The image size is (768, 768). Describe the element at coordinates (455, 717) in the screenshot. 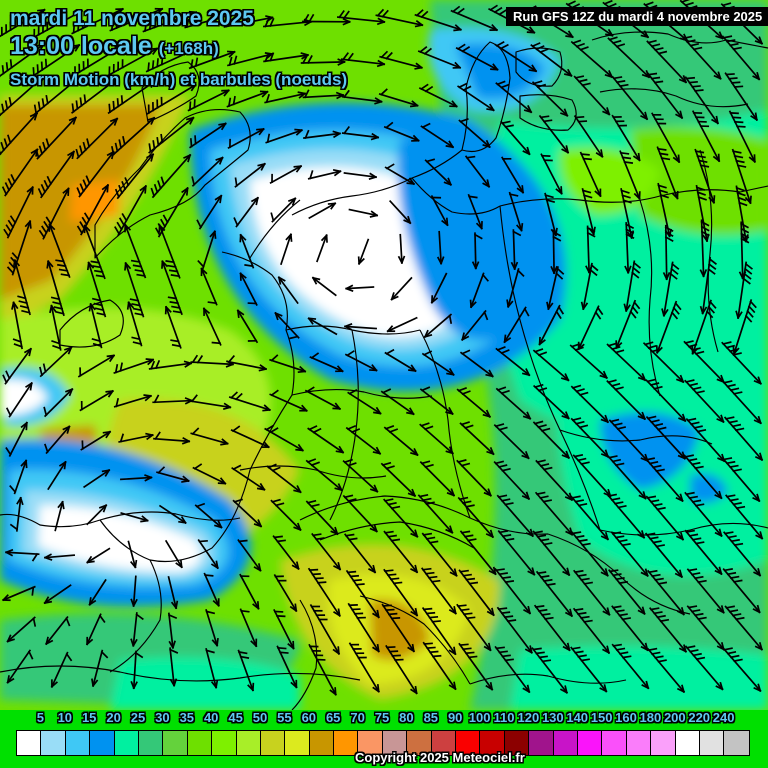

I see `legend-tick: 90` at that location.